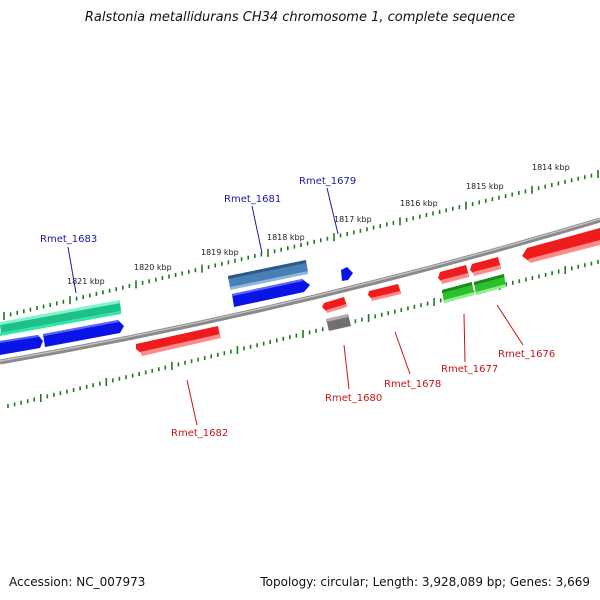 Image resolution: width=600 pixels, height=600 pixels. Describe the element at coordinates (271, 293) in the screenshot. I see `gene-blue-mid` at that location.